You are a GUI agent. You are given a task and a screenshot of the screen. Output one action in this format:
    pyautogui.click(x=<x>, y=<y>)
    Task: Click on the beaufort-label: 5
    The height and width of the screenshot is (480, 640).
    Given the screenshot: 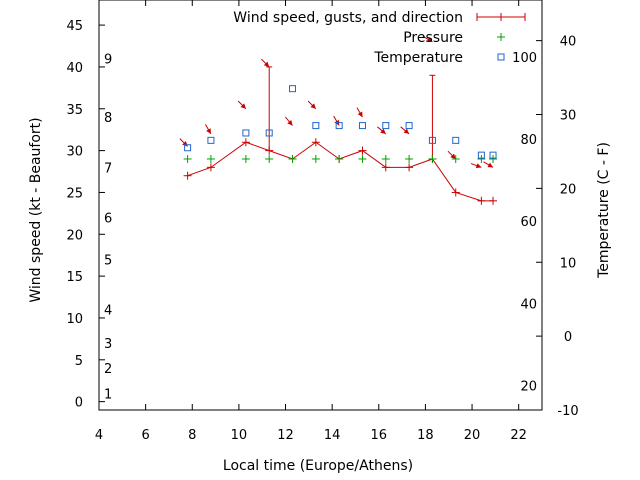 What is the action you would take?
    pyautogui.click(x=108, y=260)
    